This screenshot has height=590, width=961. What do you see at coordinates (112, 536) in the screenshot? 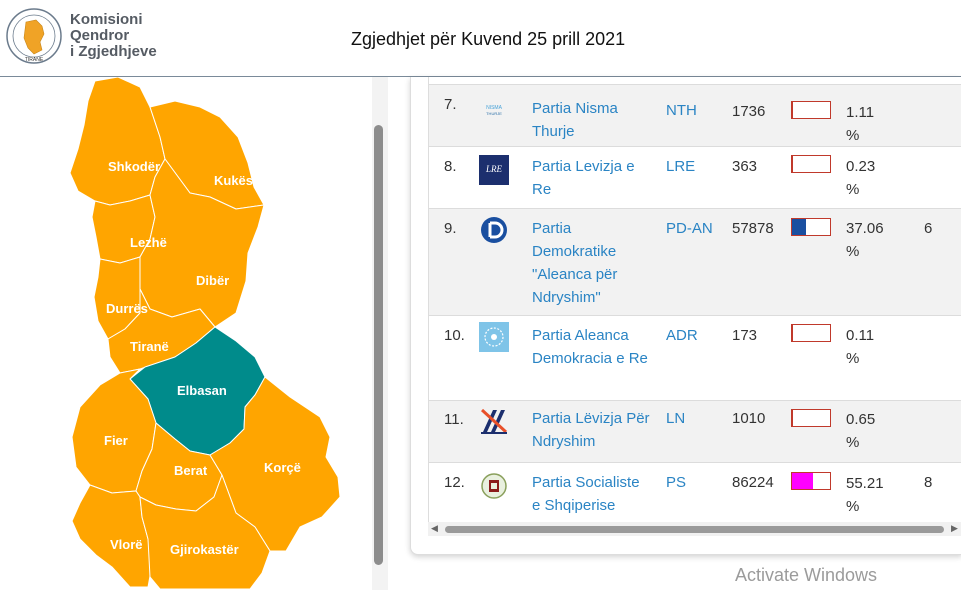
I see `region-vlore` at bounding box center [112, 536].